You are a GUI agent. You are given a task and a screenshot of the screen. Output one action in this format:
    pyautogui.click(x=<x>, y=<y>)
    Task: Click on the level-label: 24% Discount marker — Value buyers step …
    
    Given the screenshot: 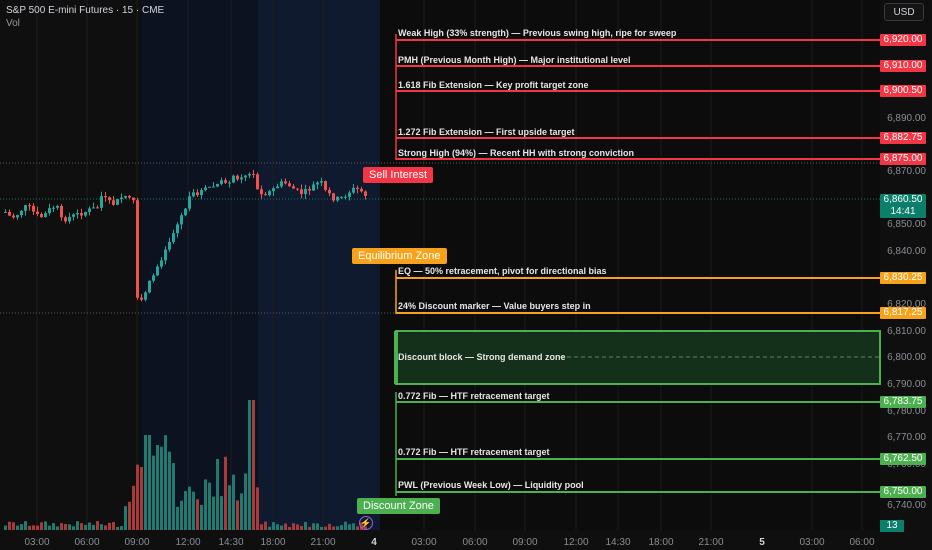 What is the action you would take?
    pyautogui.click(x=494, y=306)
    